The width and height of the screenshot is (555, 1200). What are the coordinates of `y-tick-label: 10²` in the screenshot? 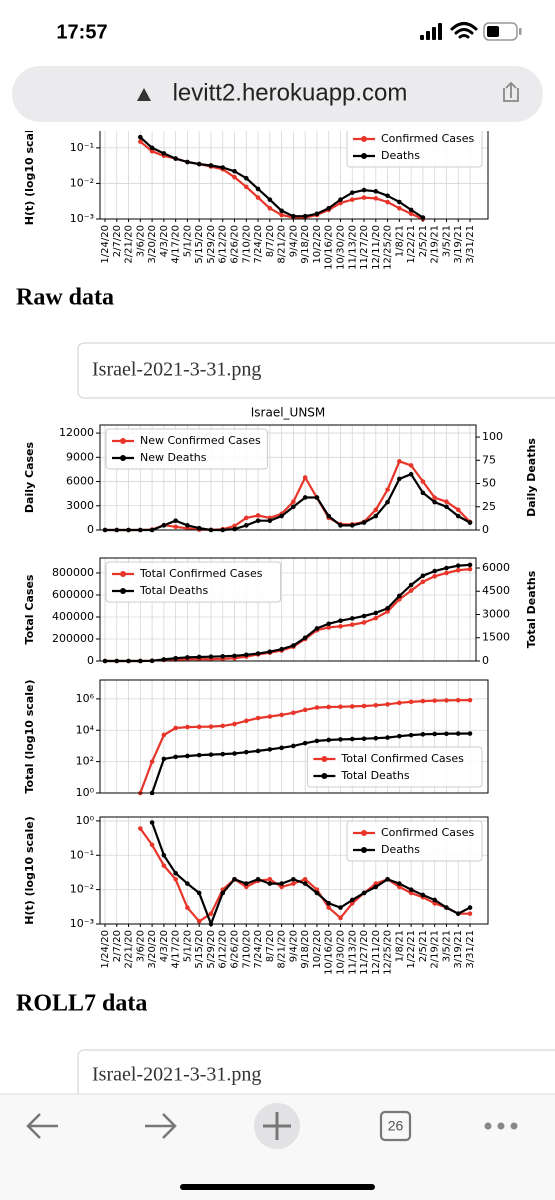 It's located at (85, 761).